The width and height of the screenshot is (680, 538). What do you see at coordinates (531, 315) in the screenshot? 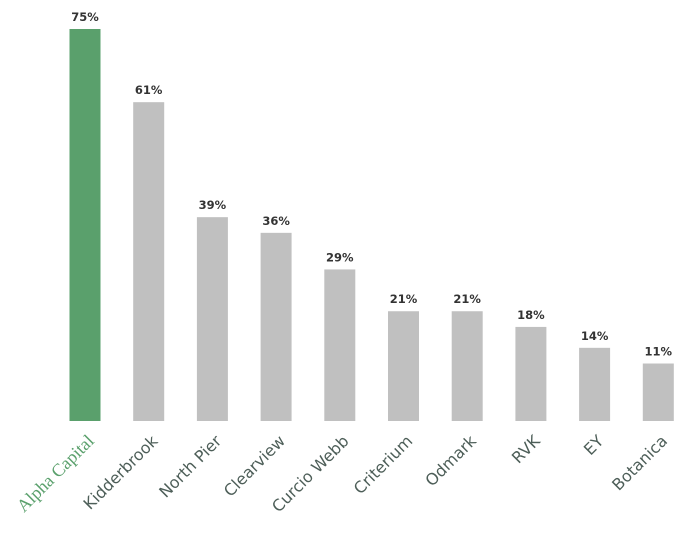
I see `value-label: 18%` at bounding box center [531, 315].